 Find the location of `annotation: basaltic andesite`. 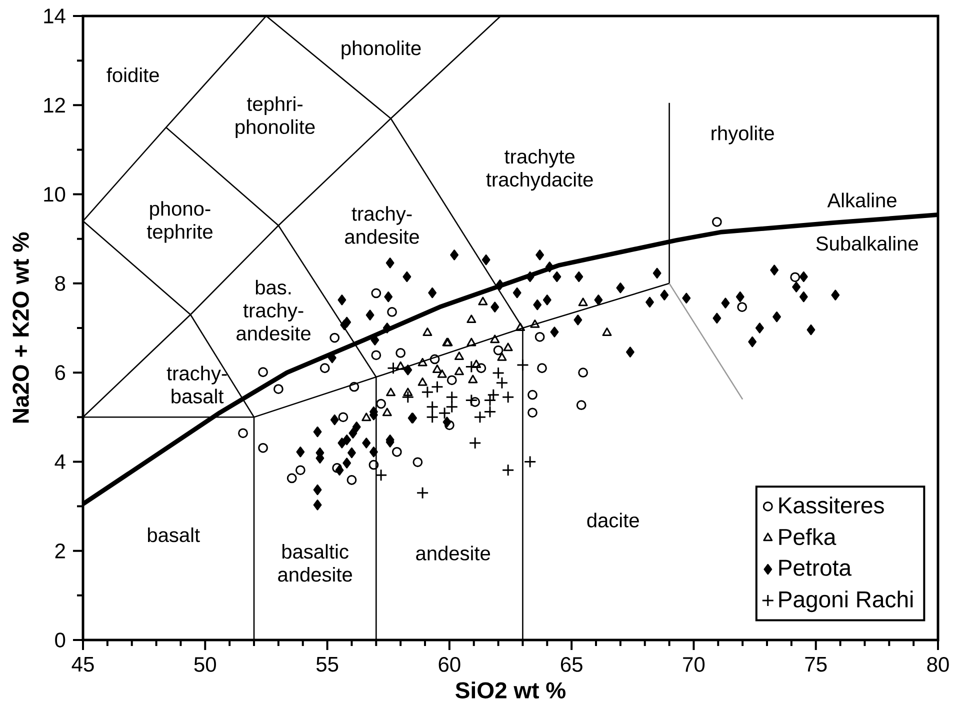

annotation: basaltic andesite is located at coordinates (315, 563).